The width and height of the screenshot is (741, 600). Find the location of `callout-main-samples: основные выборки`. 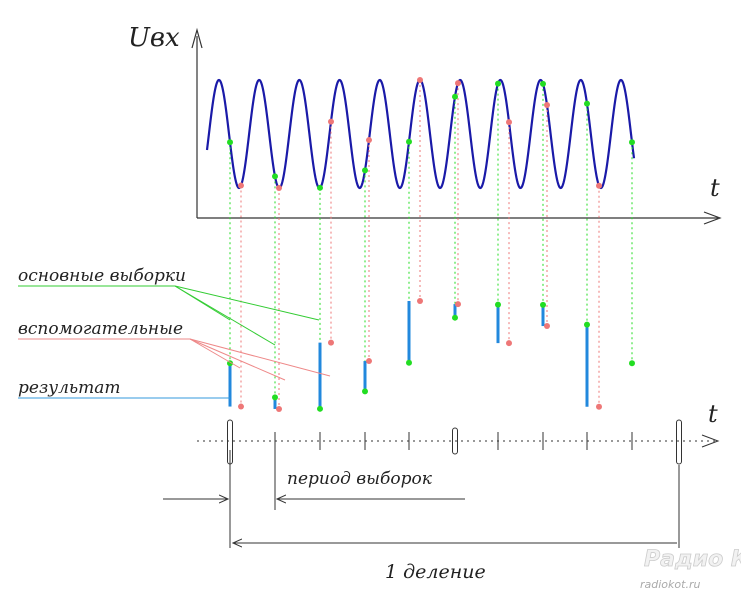

callout-main-samples: основные выборки is located at coordinates (169, 306).